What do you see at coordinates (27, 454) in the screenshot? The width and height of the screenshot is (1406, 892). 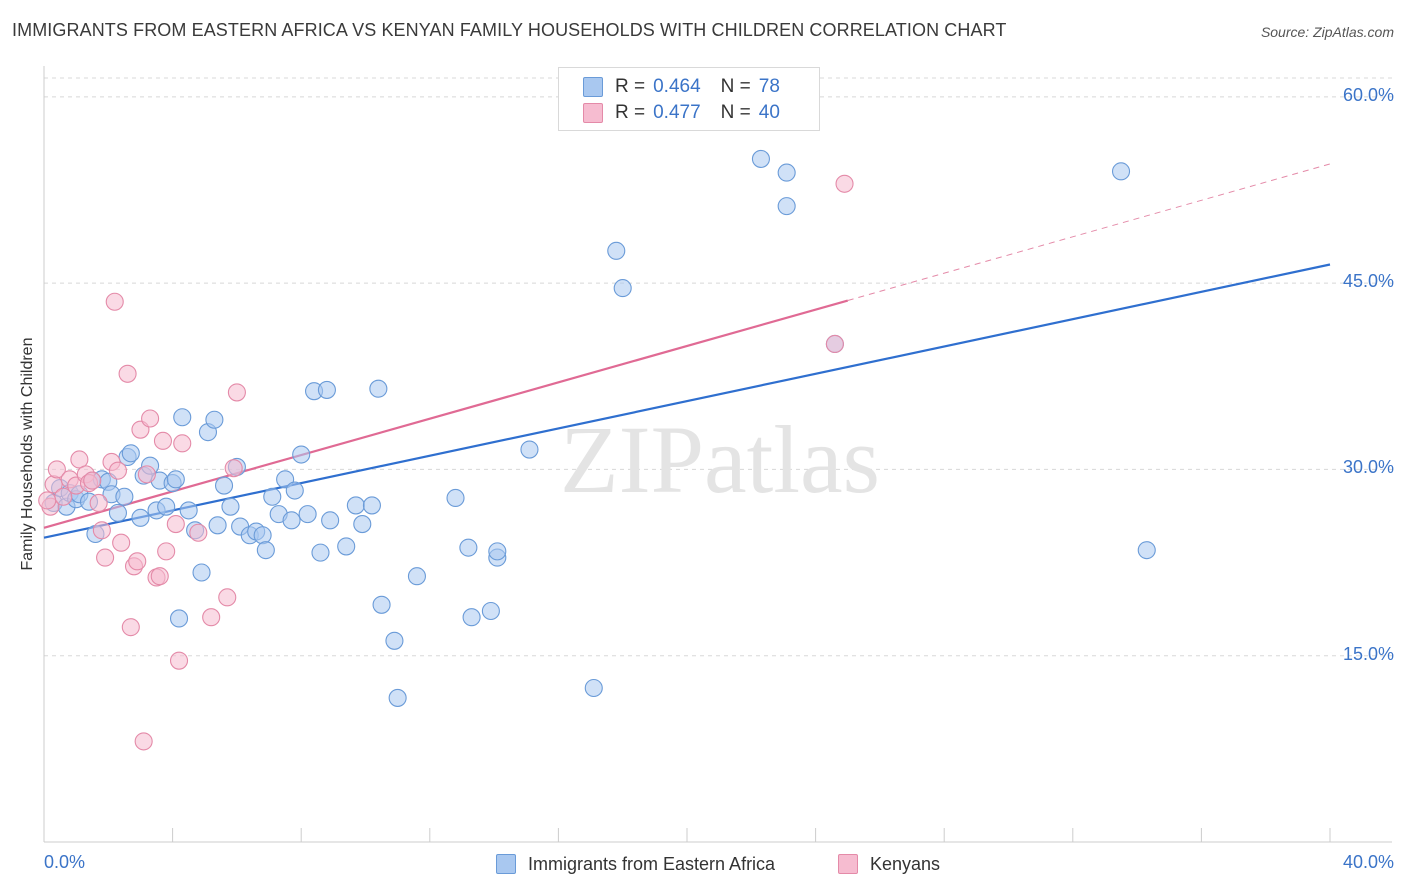 I see `y-axis-label: Family Households with Children` at bounding box center [27, 454].